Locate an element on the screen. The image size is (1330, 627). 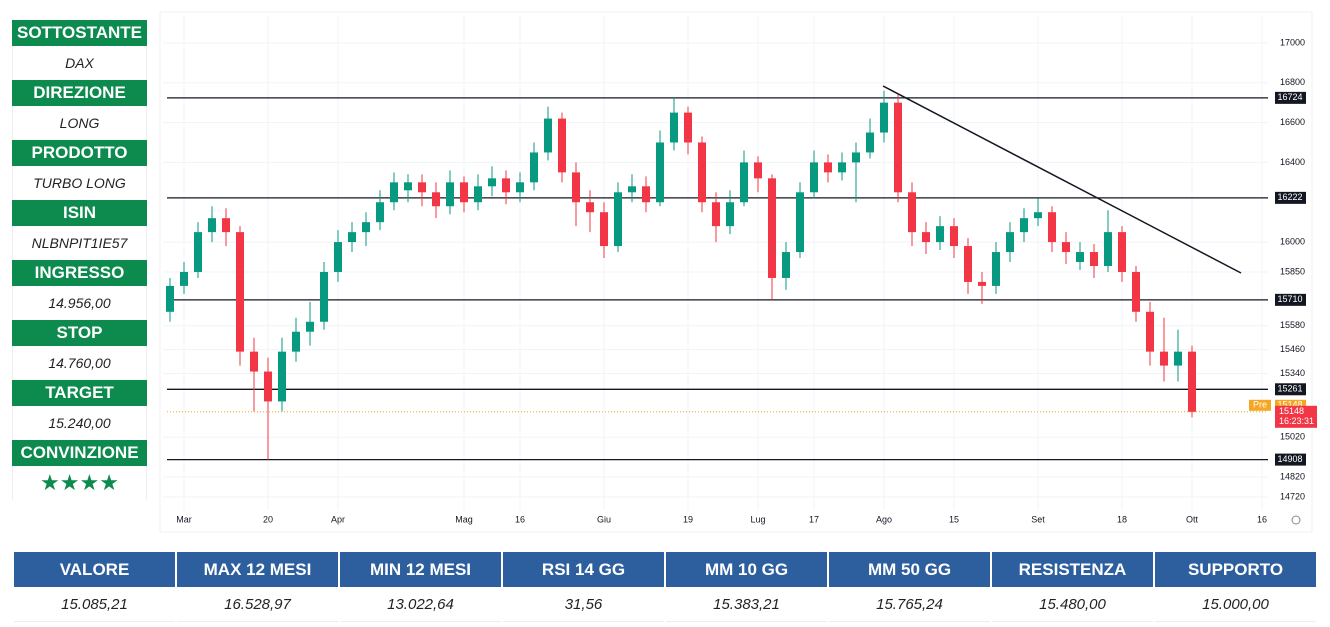
panel-label: PRODOTTO is located at coordinates (79, 153).